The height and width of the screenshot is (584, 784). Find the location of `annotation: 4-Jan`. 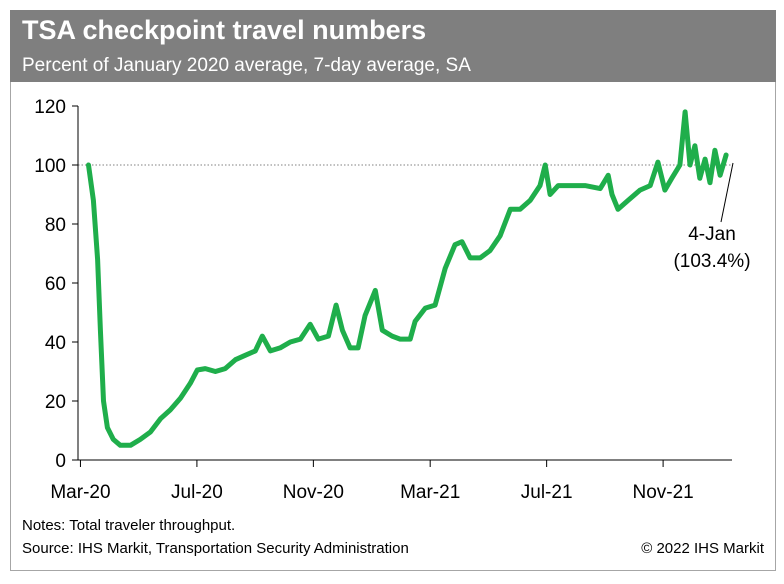

annotation: 4-Jan is located at coordinates (712, 234).